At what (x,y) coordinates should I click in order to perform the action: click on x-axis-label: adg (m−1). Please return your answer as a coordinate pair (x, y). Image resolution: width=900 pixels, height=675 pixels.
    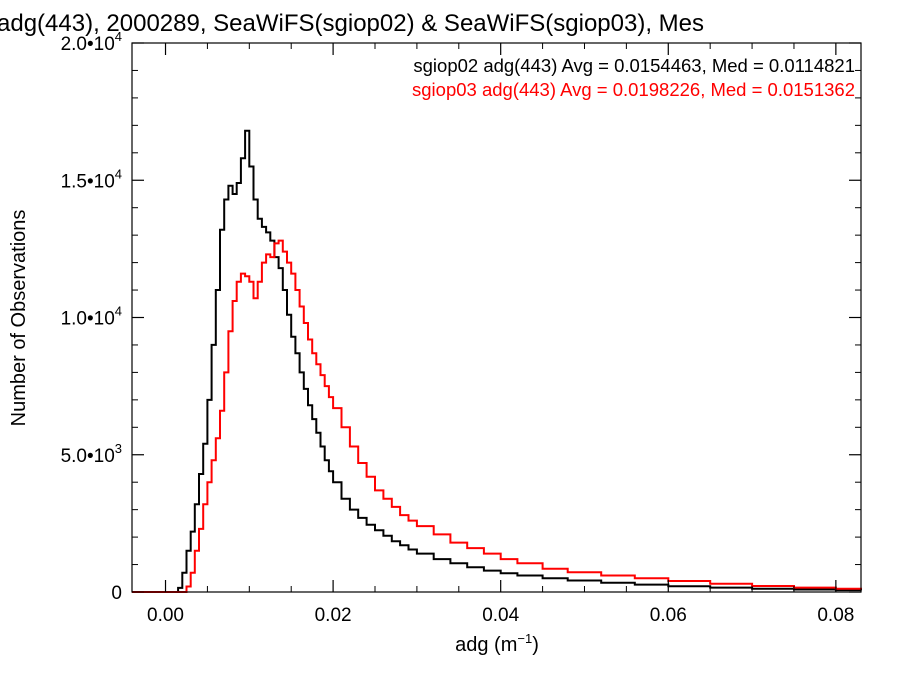
    Looking at the image, I should click on (497, 643).